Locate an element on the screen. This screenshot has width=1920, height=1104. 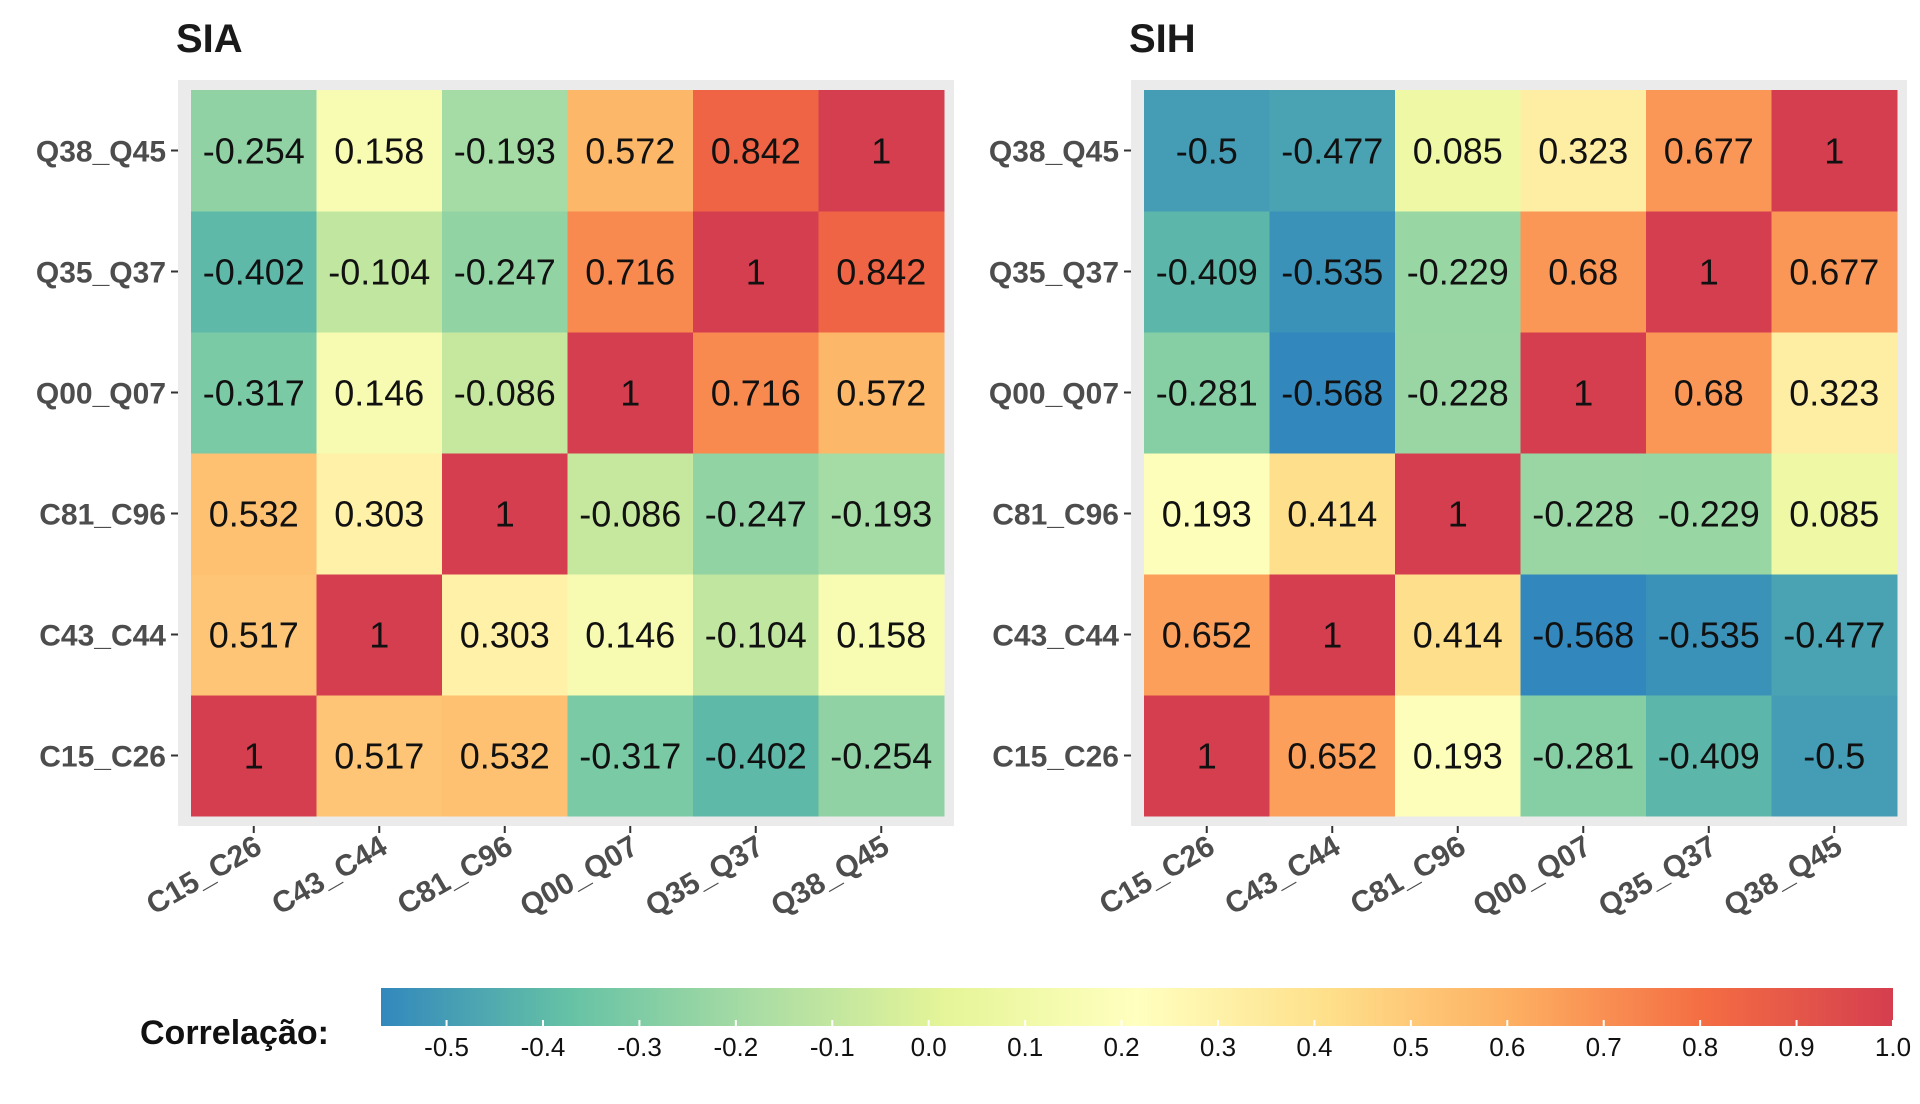
cell-sih-Q38_Q45-Q35_Q37 is located at coordinates (1709, 151).